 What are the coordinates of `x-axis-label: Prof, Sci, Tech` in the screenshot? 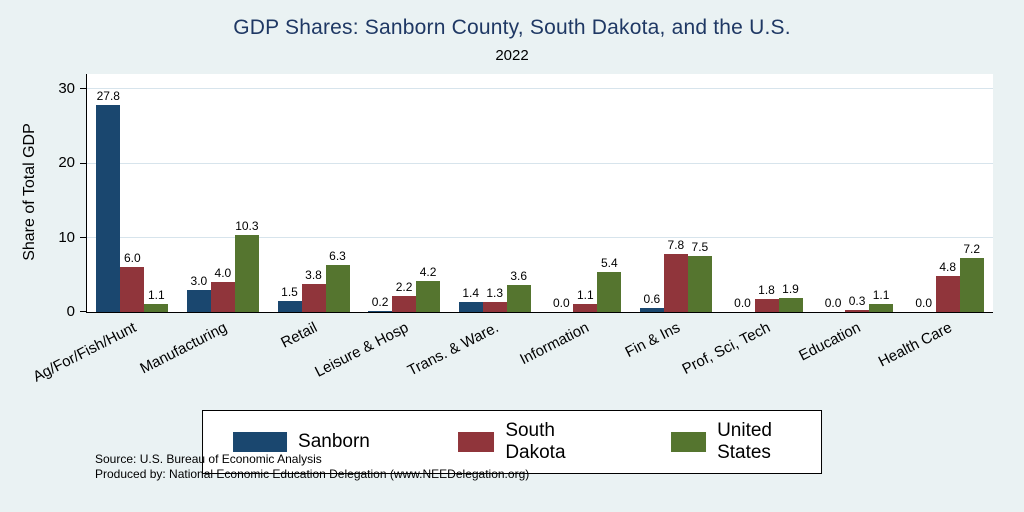 It's located at (726, 348).